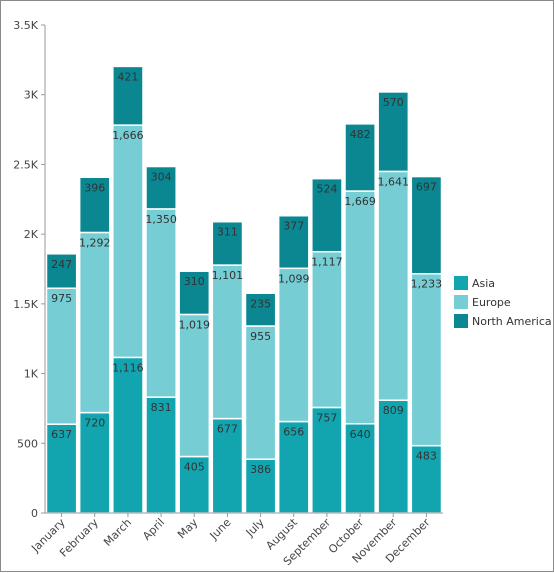 The width and height of the screenshot is (554, 573). Describe the element at coordinates (228, 275) in the screenshot. I see `data-label: 1,101` at that location.